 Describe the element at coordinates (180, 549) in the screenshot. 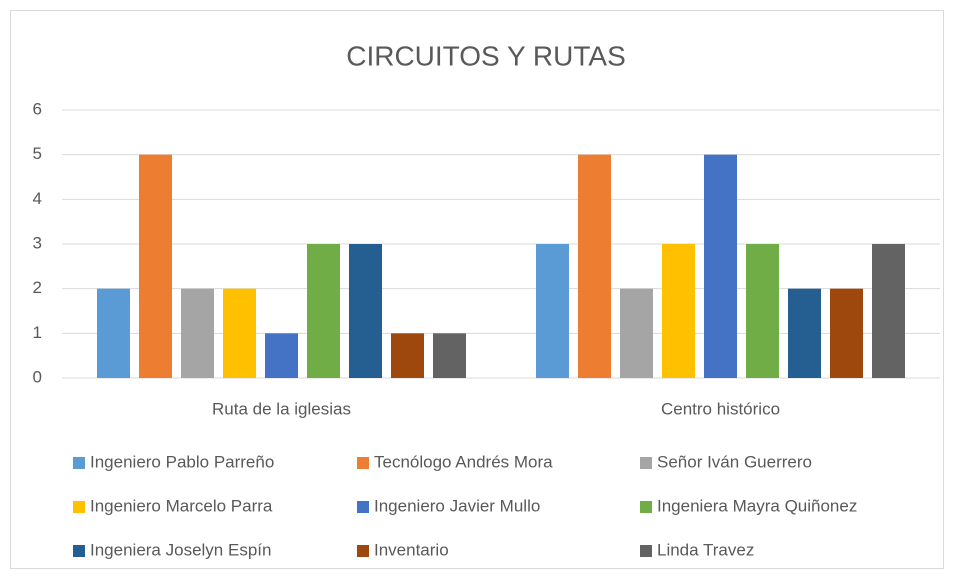

I see `legend-label: Ingeniera Joselyn Espín` at that location.